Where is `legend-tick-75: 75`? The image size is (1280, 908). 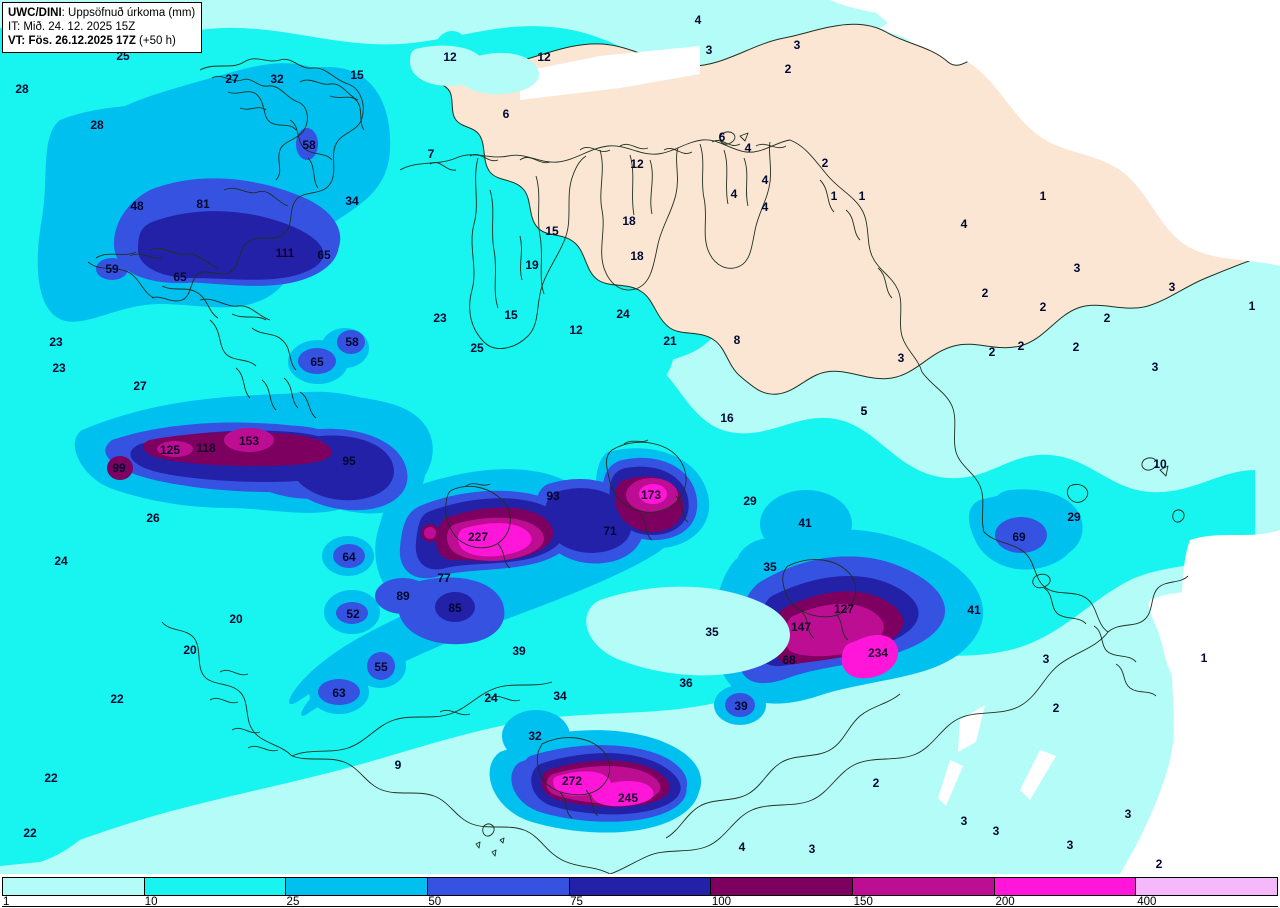
legend-tick-75: 75 is located at coordinates (576, 902).